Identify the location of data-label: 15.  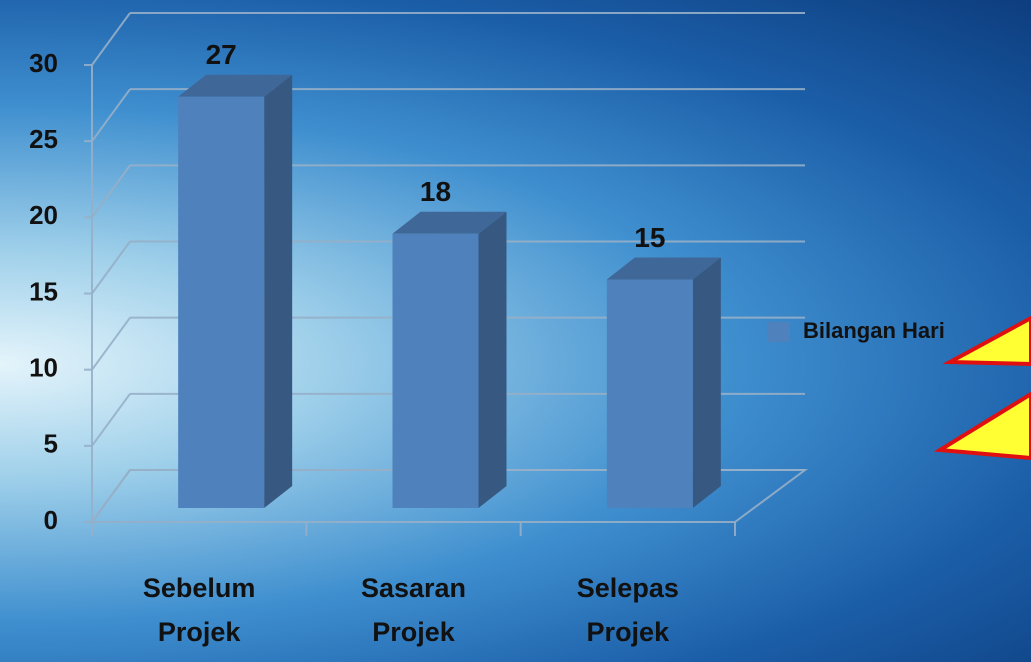
(649, 237).